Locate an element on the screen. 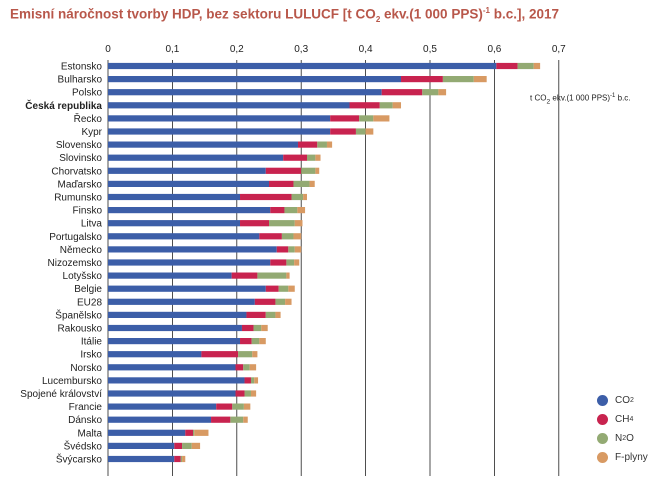 The width and height of the screenshot is (657, 491). unit-sub: 2 is located at coordinates (548, 102).